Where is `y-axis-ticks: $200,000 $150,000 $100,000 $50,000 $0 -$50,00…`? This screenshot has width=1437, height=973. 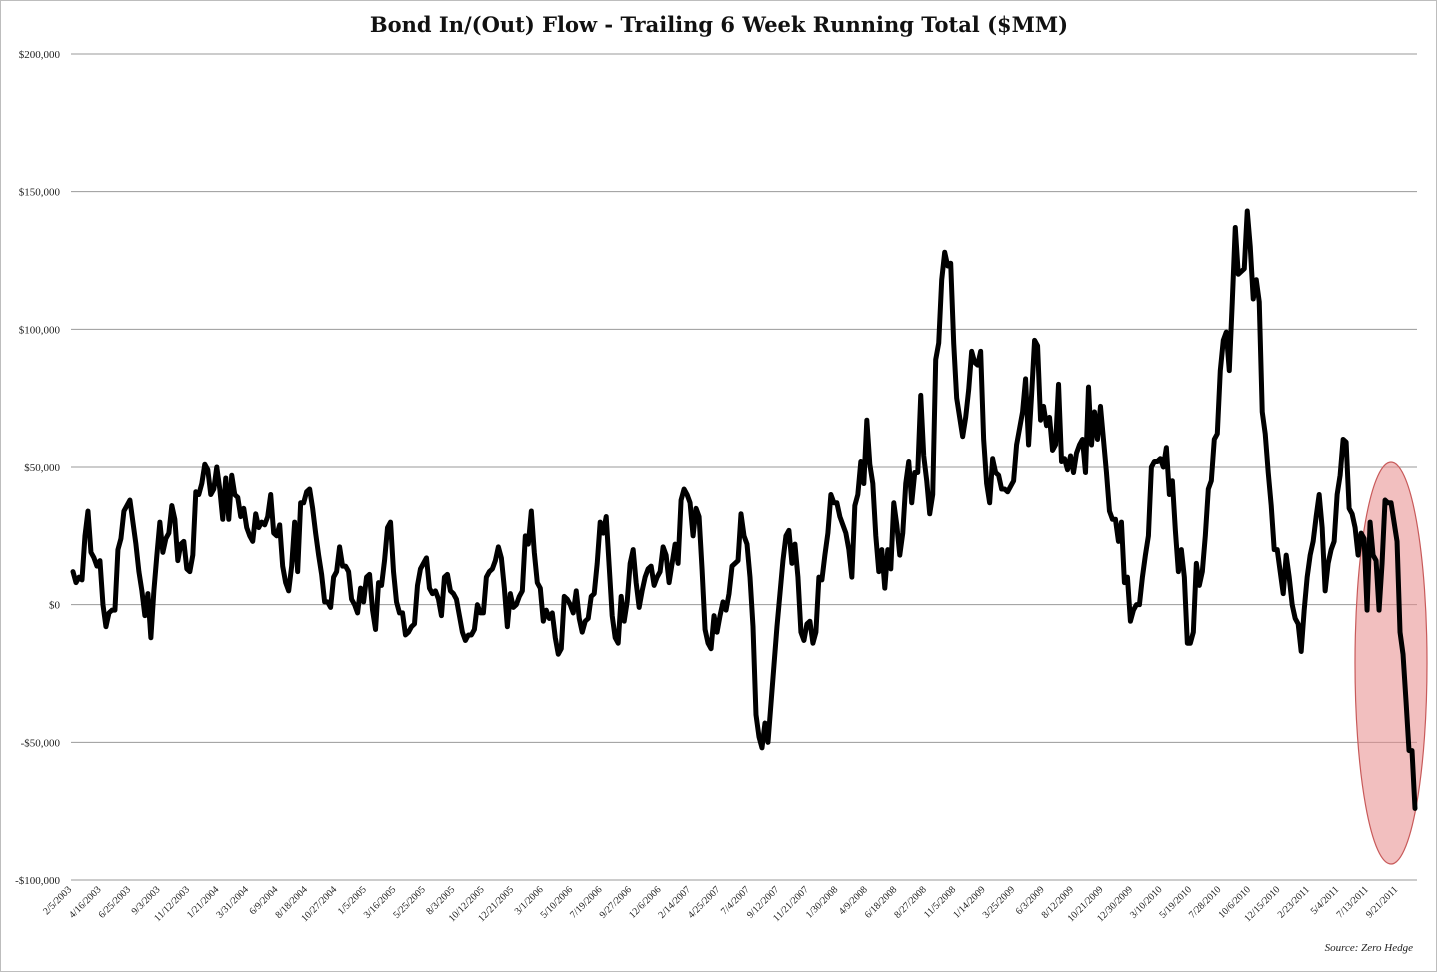 y-axis-ticks: $200,000 $150,000 $100,000 $50,000 $0 -$50,00… is located at coordinates (37, 468).